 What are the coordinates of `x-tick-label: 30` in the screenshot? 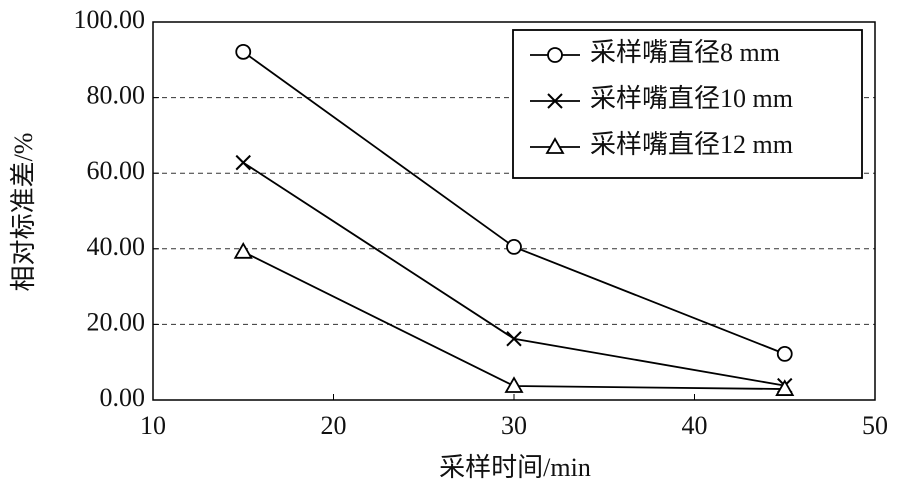 It's located at (514, 425).